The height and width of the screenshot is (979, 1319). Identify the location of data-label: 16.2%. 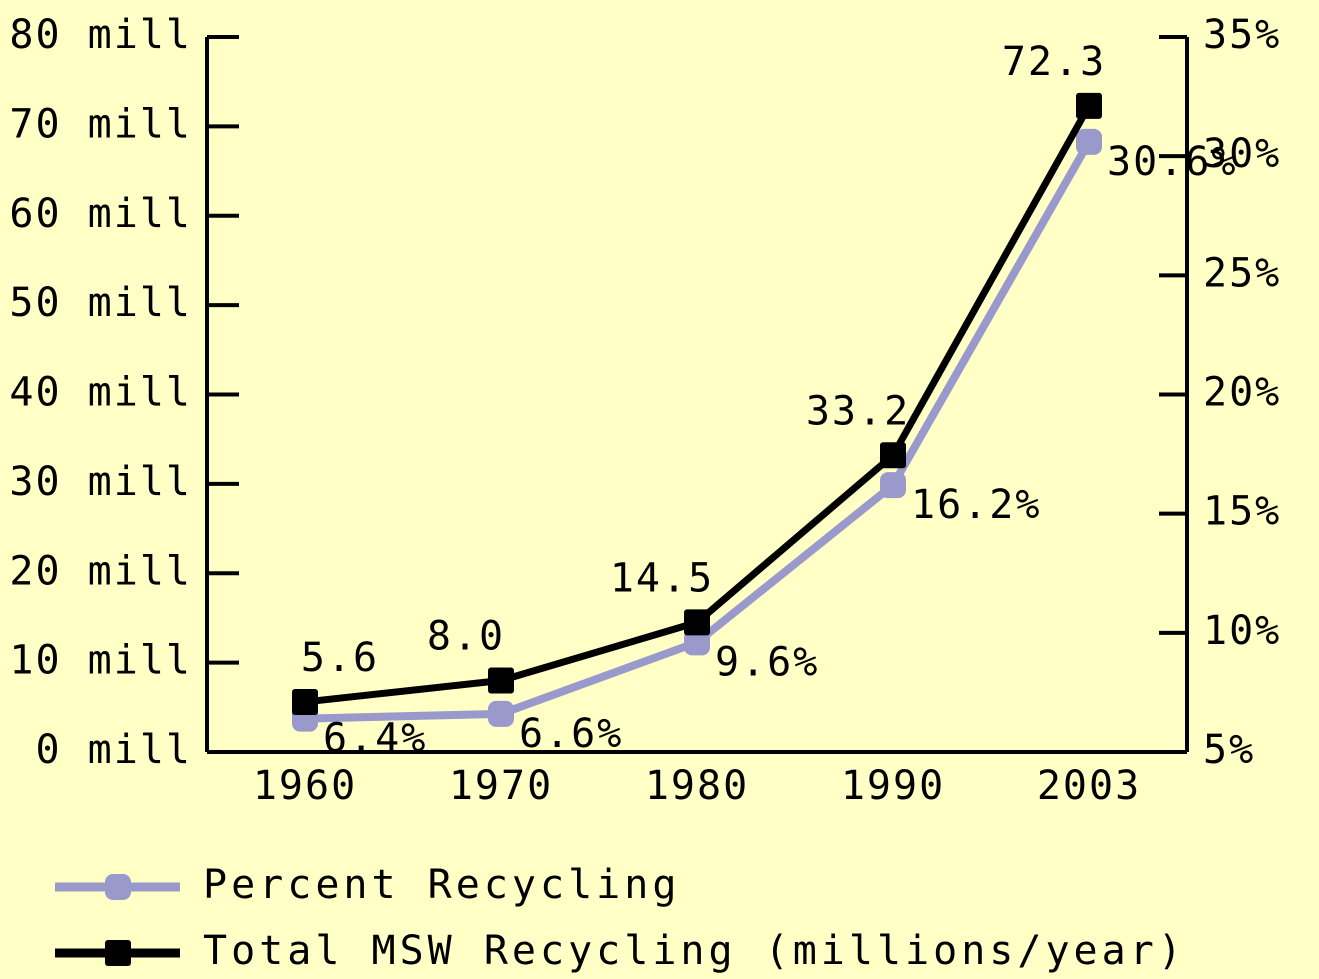
(976, 505).